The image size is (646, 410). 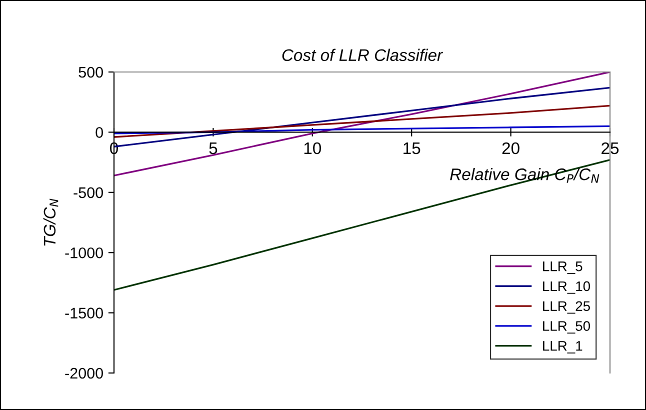 What do you see at coordinates (562, 268) in the screenshot?
I see `legend-label: LLR_5` at bounding box center [562, 268].